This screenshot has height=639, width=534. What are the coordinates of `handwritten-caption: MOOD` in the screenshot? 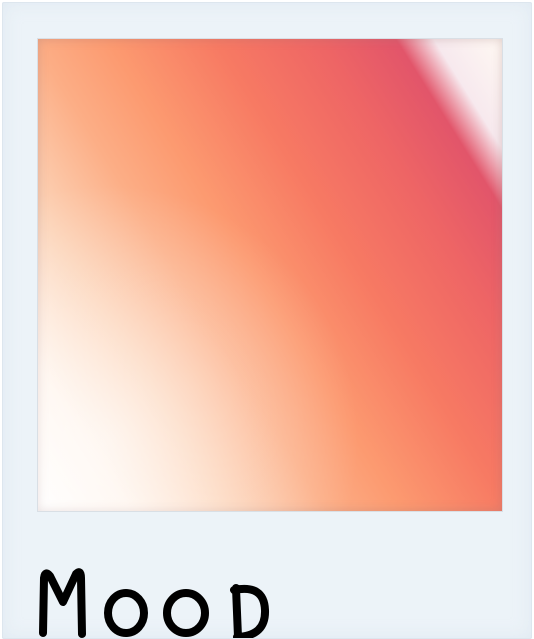 It's located at (186, 598).